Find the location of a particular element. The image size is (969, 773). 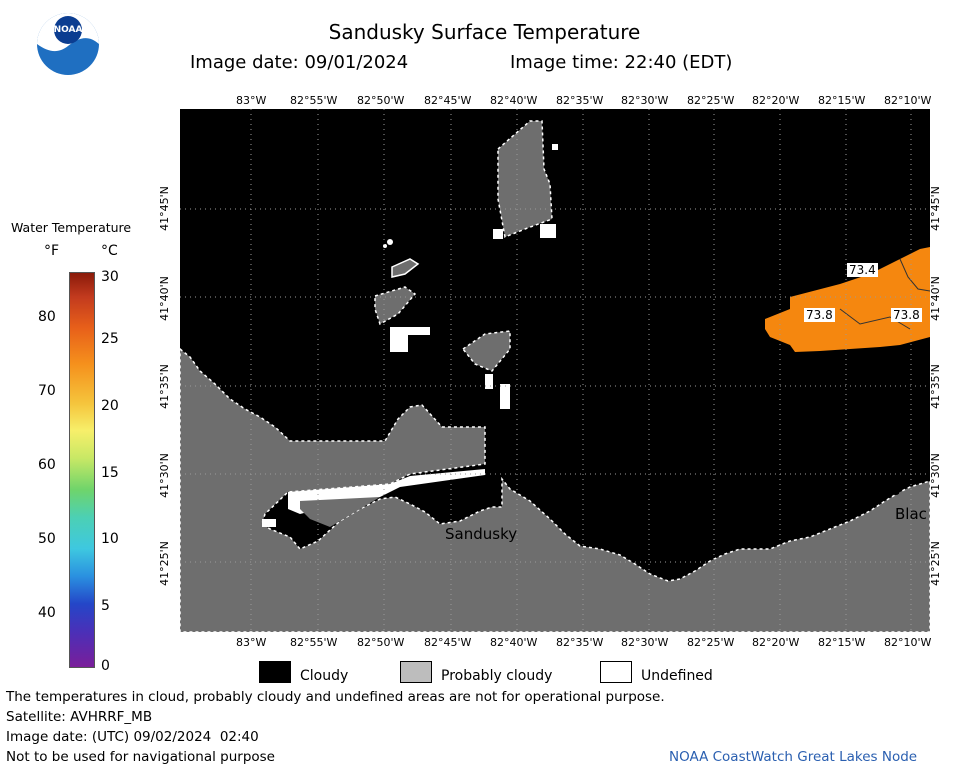

small-islet is located at coordinates (390, 242).